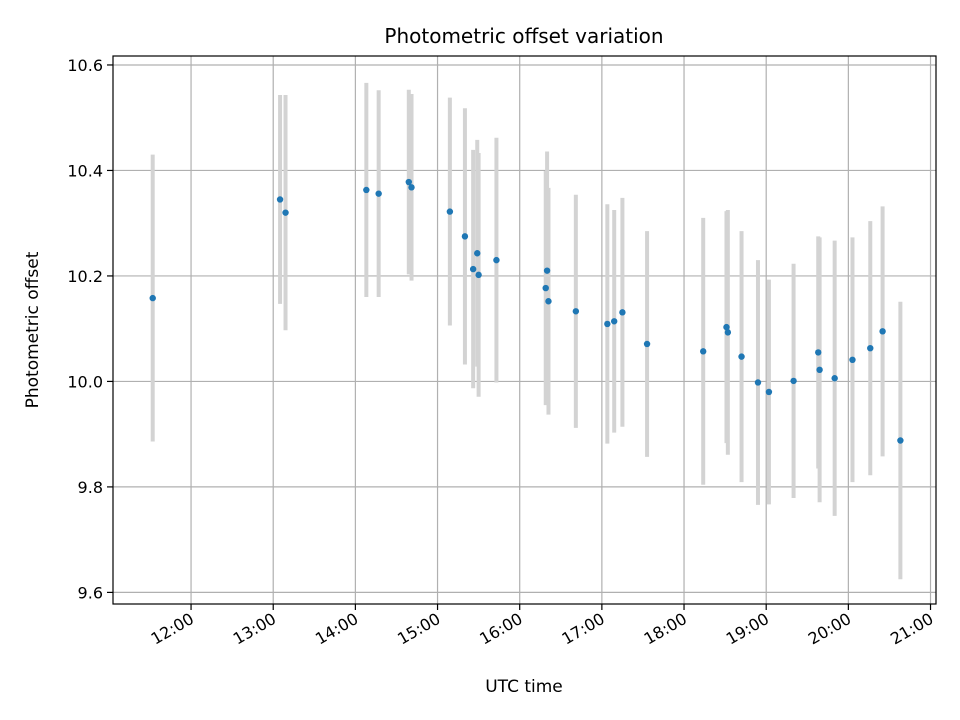 The height and width of the screenshot is (720, 960). I want to click on y-tick-label: 10.6, so click(85, 65).